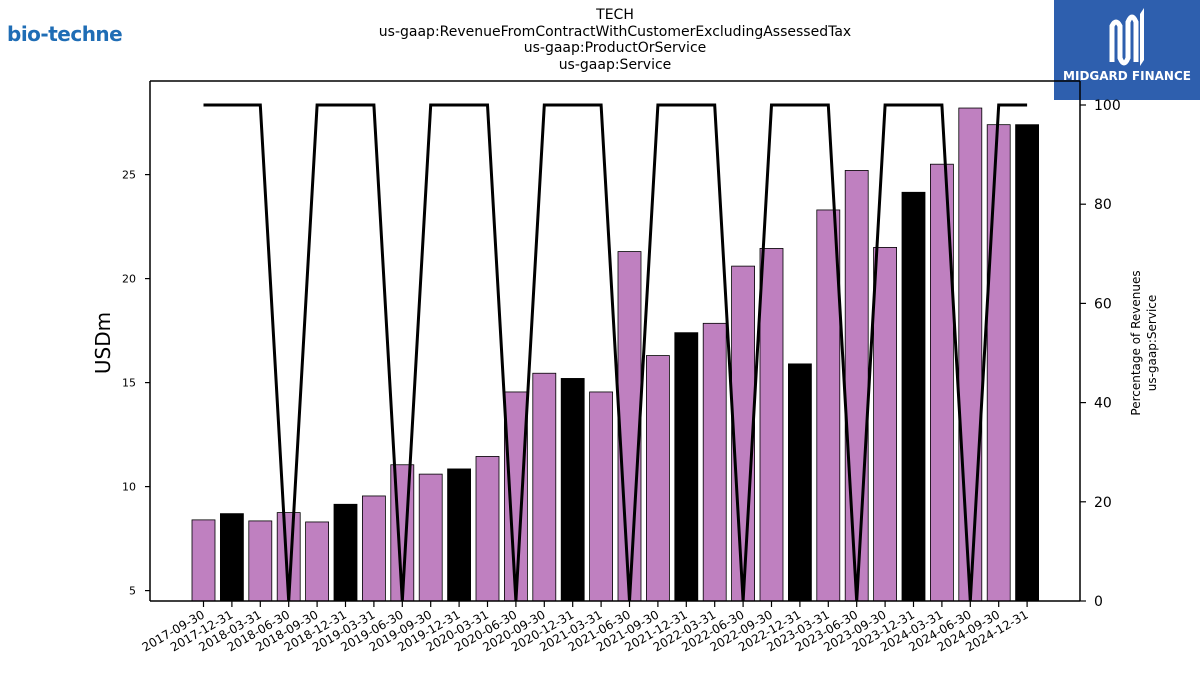 This screenshot has width=1200, height=675. I want to click on title-line-1: TECH, so click(615, 15).